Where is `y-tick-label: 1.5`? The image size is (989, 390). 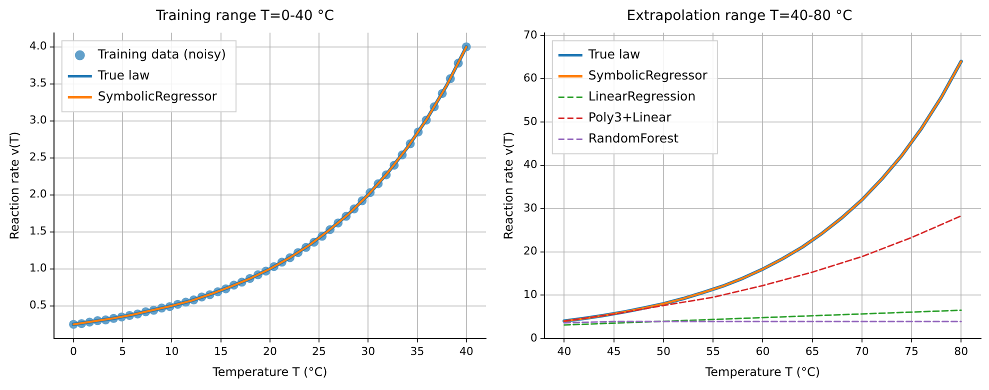 y-tick-label: 1.5 is located at coordinates (38, 231).